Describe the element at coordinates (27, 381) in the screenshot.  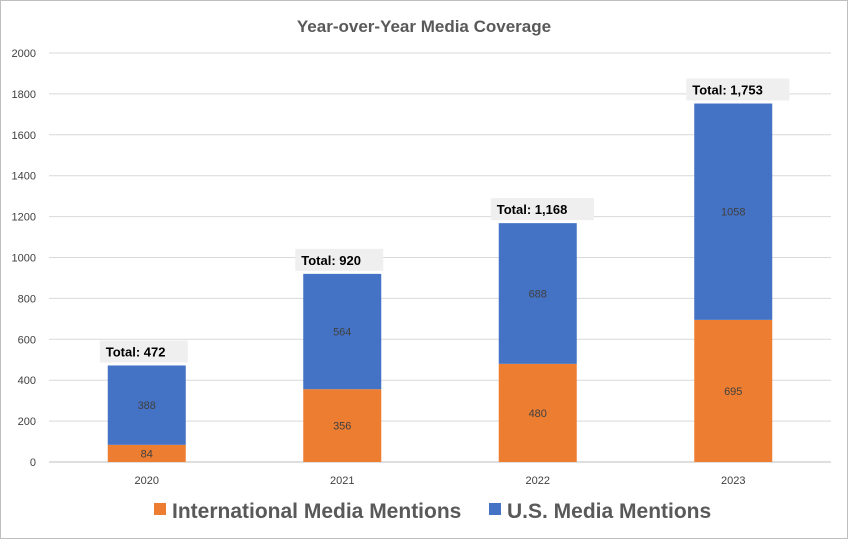
I see `y-tick-label: 400` at that location.